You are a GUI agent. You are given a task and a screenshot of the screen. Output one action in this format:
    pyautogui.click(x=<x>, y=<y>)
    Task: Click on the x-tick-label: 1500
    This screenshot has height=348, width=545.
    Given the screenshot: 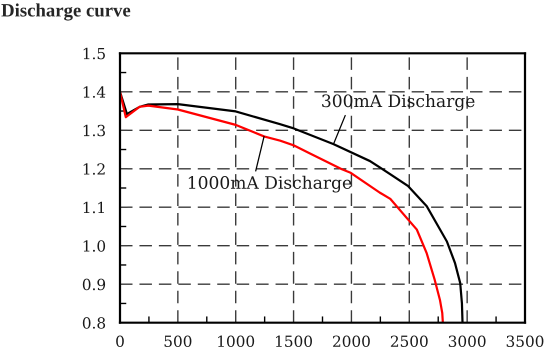 What is the action you would take?
    pyautogui.click(x=294, y=341)
    